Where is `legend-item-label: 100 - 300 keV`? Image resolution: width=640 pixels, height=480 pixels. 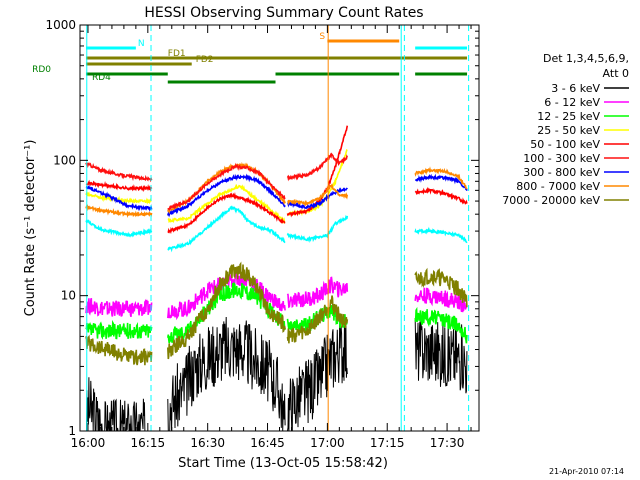 legend-item-label: 100 - 300 keV is located at coordinates (561, 158).